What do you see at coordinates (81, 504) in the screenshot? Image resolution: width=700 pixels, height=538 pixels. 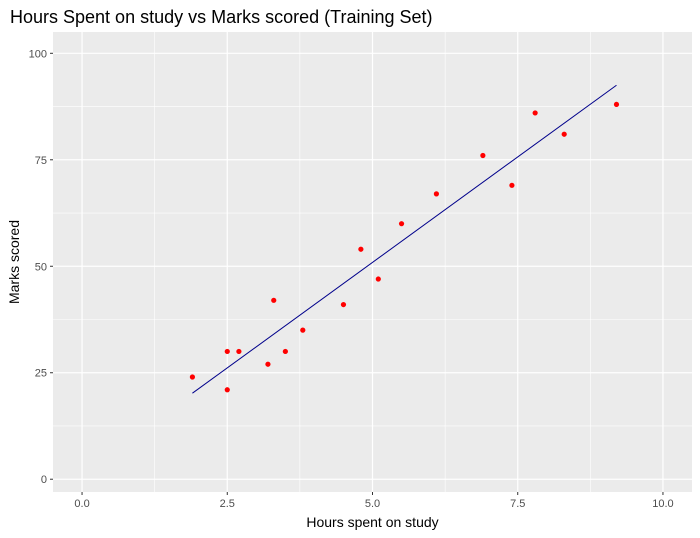 I see `x-tick-label: 0.0` at bounding box center [81, 504].